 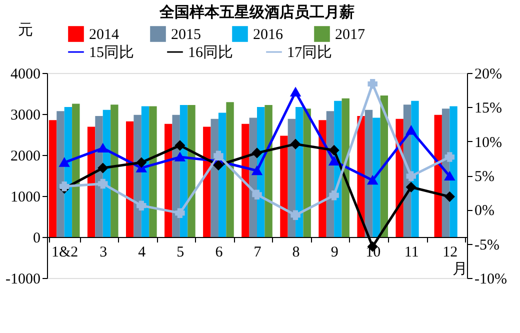 I want to click on y2-tick-label: 0%, so click(x=484, y=211).